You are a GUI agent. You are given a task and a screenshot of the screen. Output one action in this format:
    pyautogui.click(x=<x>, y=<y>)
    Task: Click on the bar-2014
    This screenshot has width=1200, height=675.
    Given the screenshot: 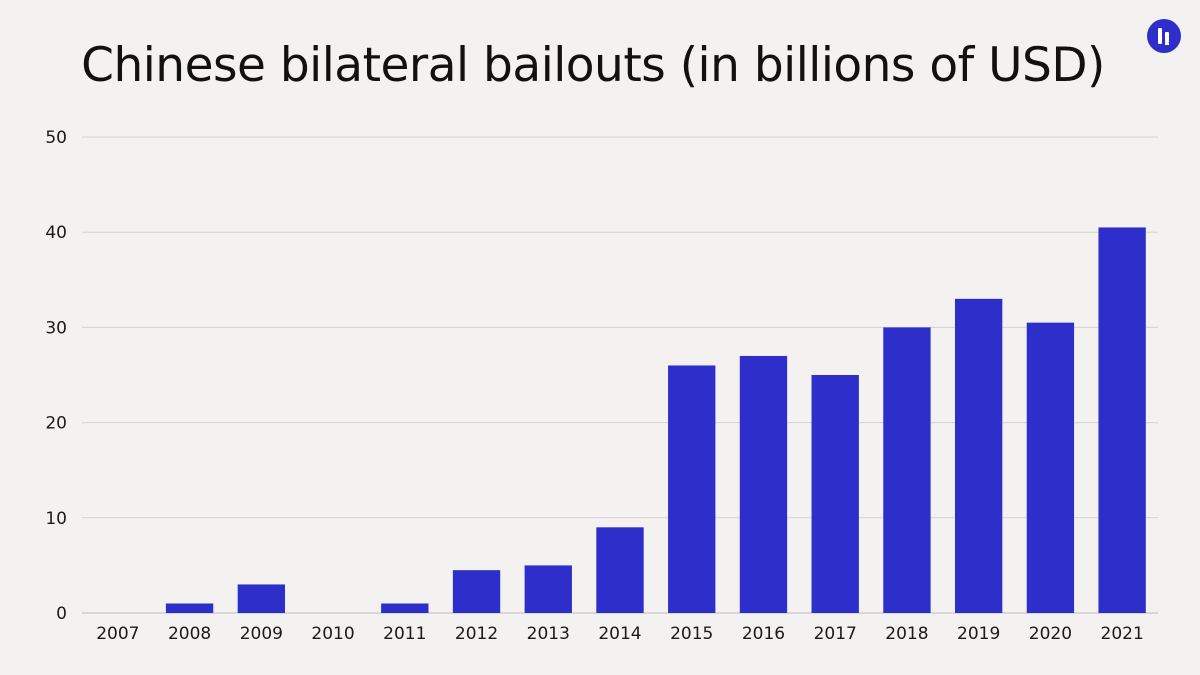 What is the action you would take?
    pyautogui.click(x=620, y=570)
    